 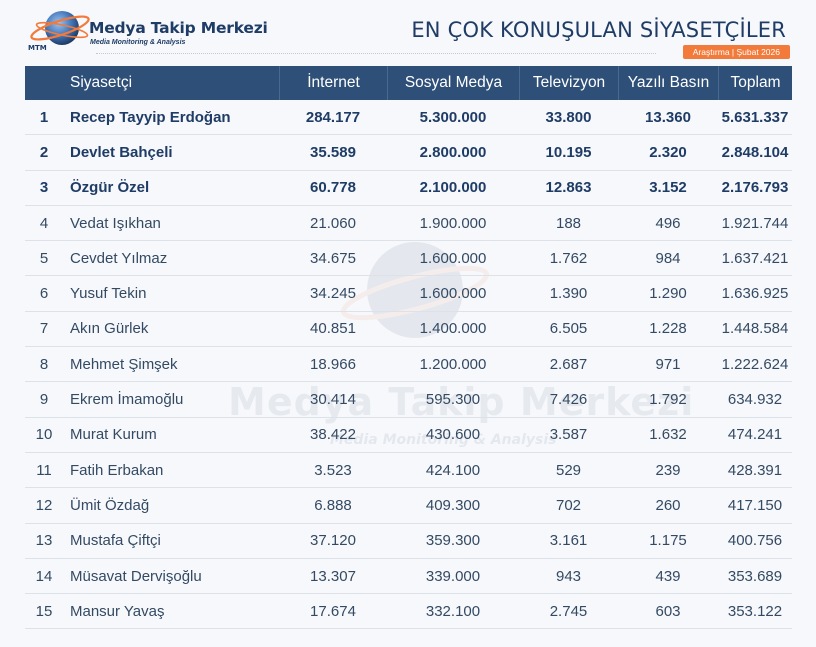 I want to click on row-total: 353.122, so click(x=755, y=611).